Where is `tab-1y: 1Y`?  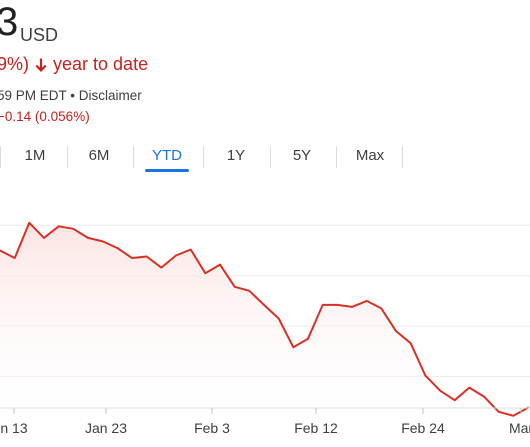
tab-1y: 1Y is located at coordinates (236, 155).